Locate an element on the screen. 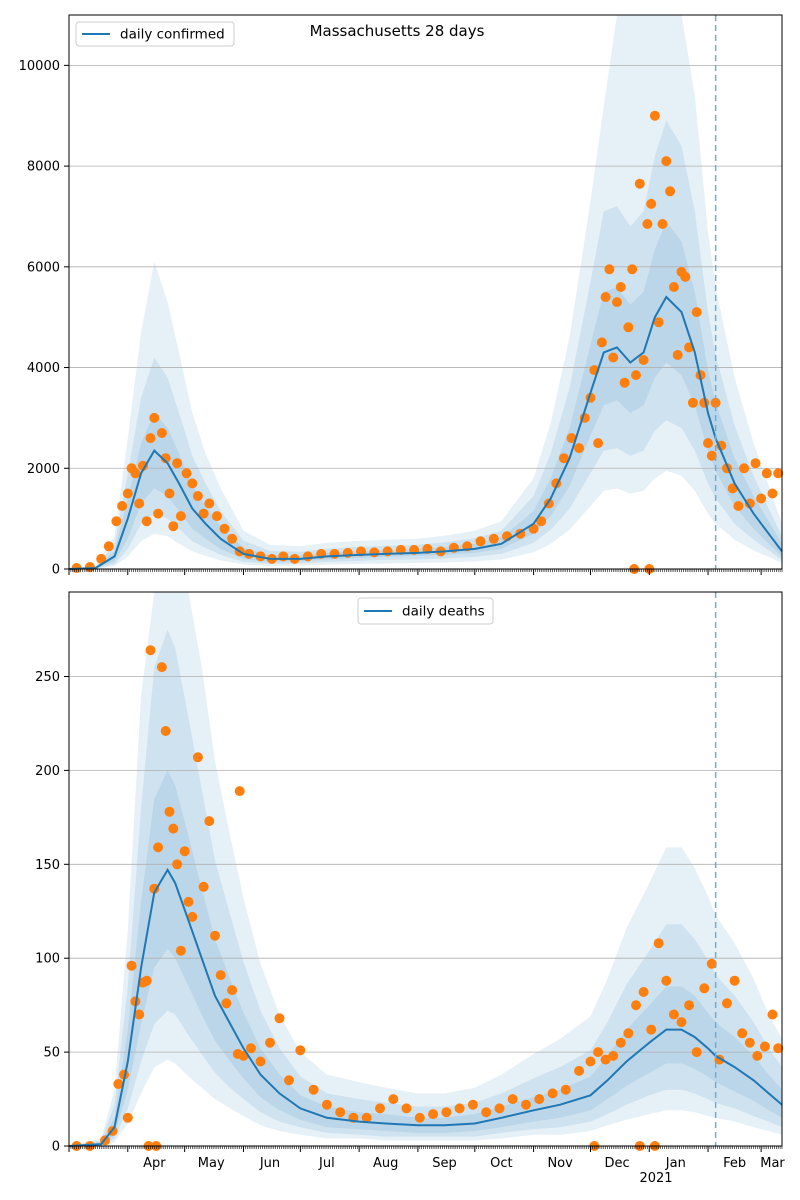 The image size is (800, 1200). x-tick-label: Apr is located at coordinates (154, 1163).